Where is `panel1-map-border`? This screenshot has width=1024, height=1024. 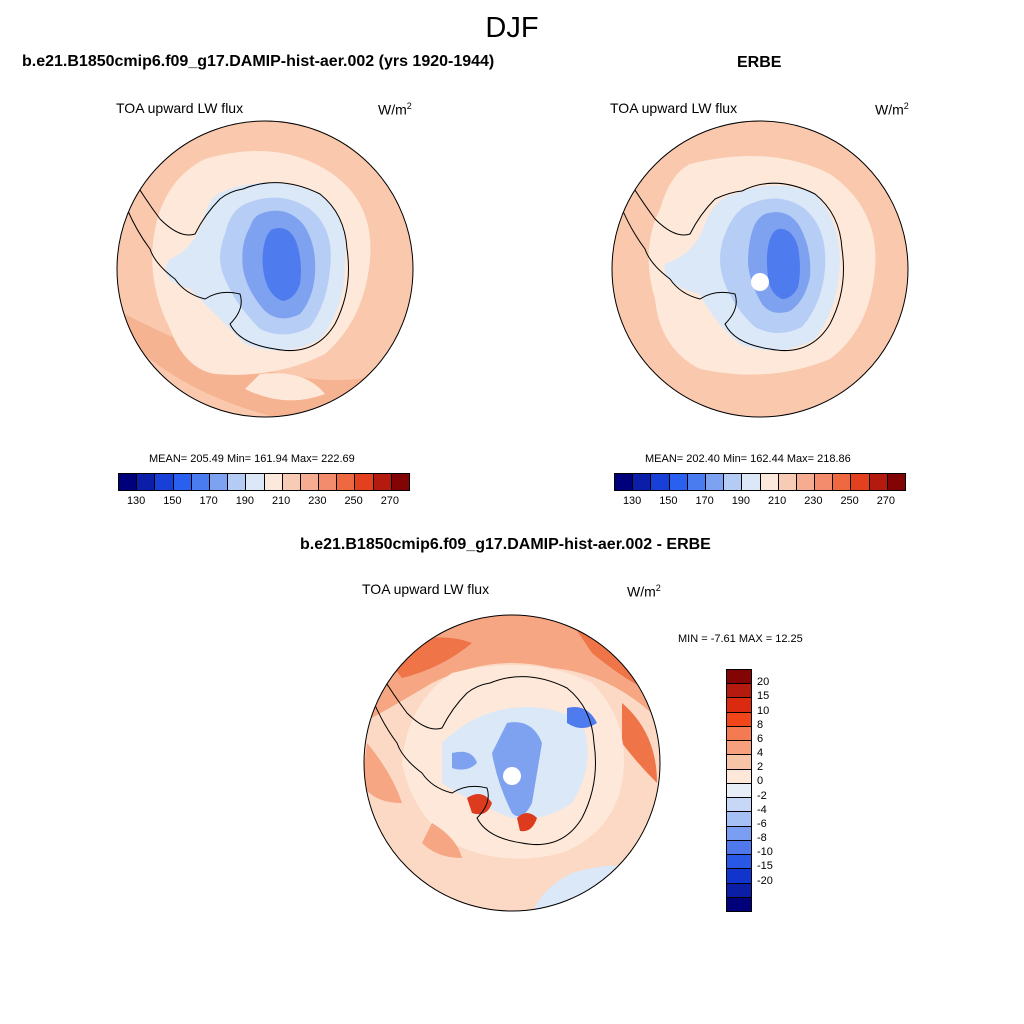 panel1-map-border is located at coordinates (265, 269).